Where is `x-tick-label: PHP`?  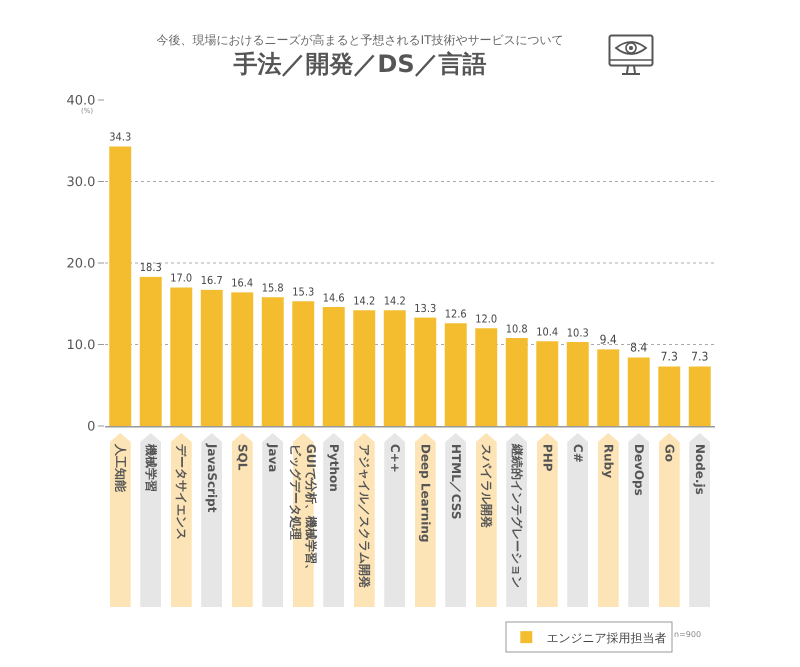 x-tick-label: PHP is located at coordinates (547, 458).